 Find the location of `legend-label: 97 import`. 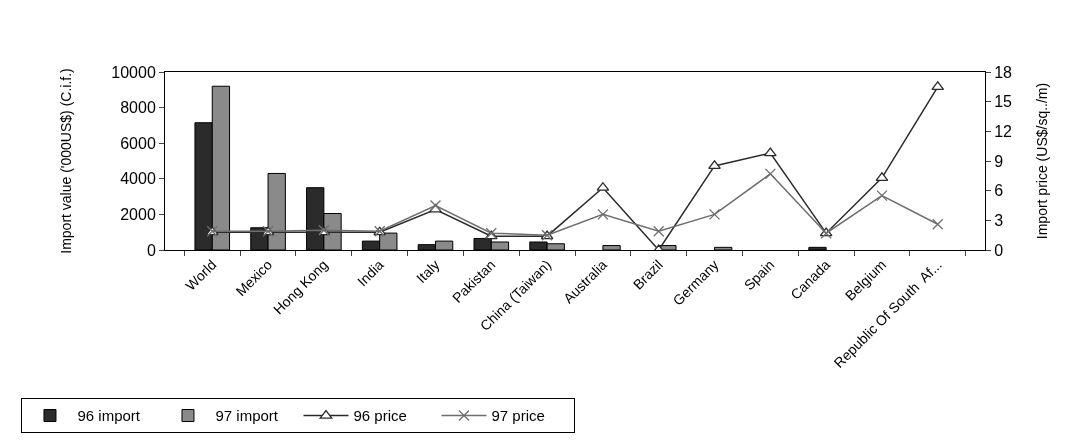

legend-label: 97 import is located at coordinates (247, 416).